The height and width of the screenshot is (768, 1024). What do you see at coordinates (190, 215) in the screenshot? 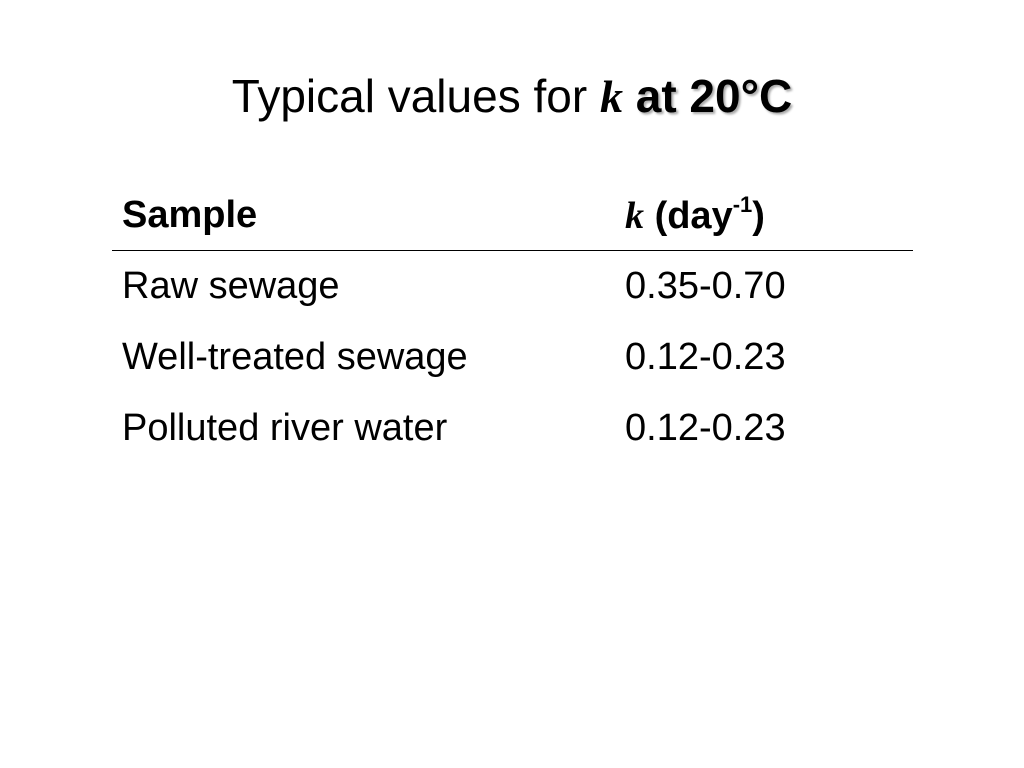
I see `header-cell: Sample` at bounding box center [190, 215].